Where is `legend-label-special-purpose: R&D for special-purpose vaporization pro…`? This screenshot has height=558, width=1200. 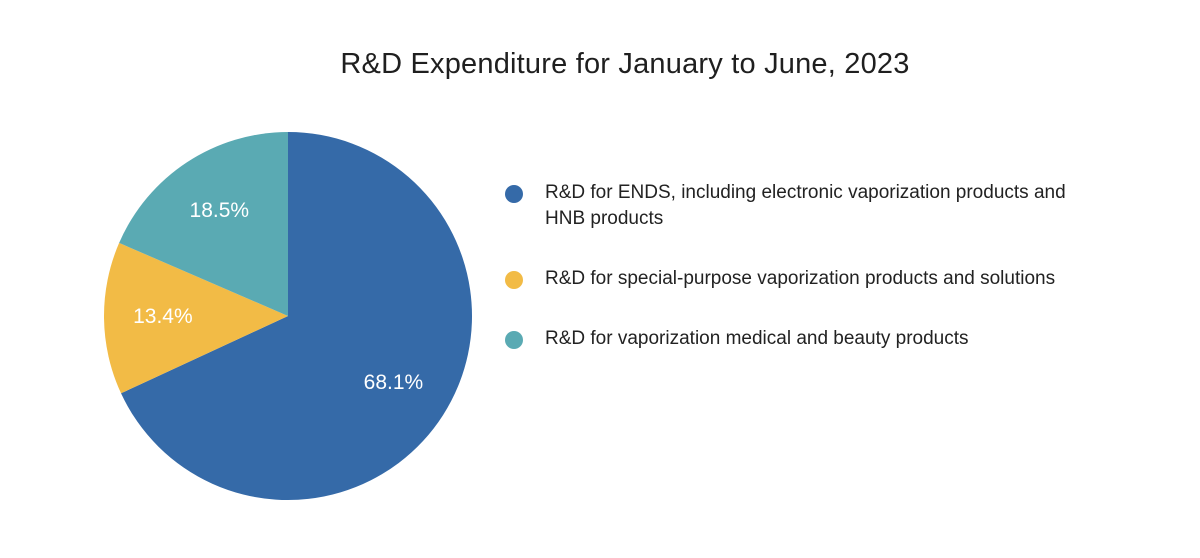 legend-label-special-purpose: R&D for special-purpose vaporization pro… is located at coordinates (800, 278).